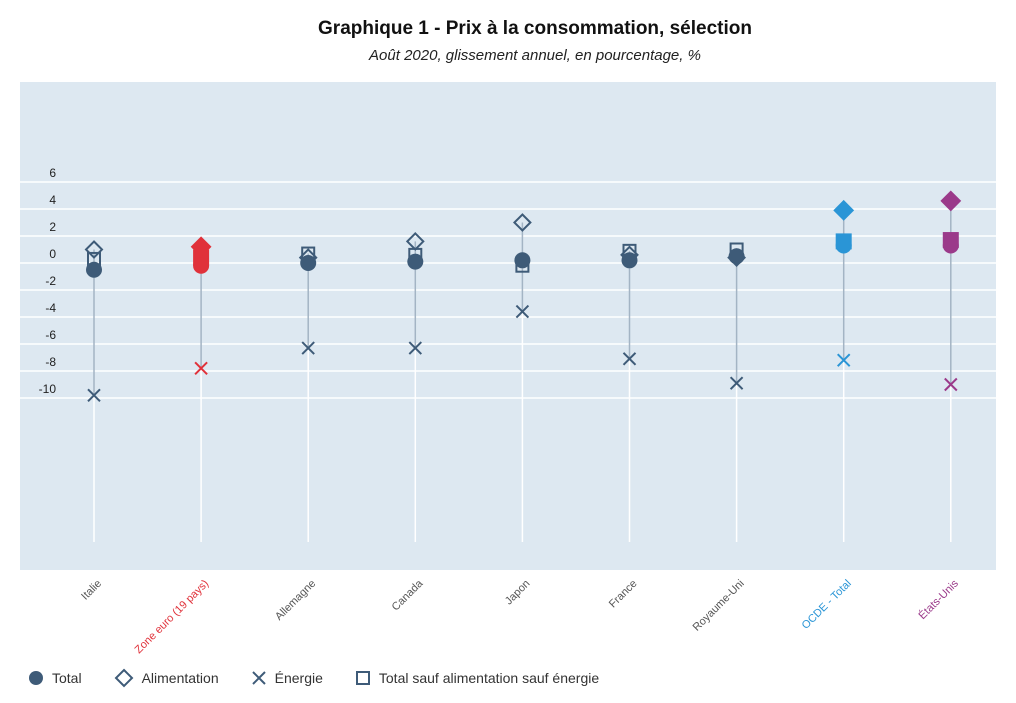  I want to click on y-tick-label: -4, so click(50, 308).